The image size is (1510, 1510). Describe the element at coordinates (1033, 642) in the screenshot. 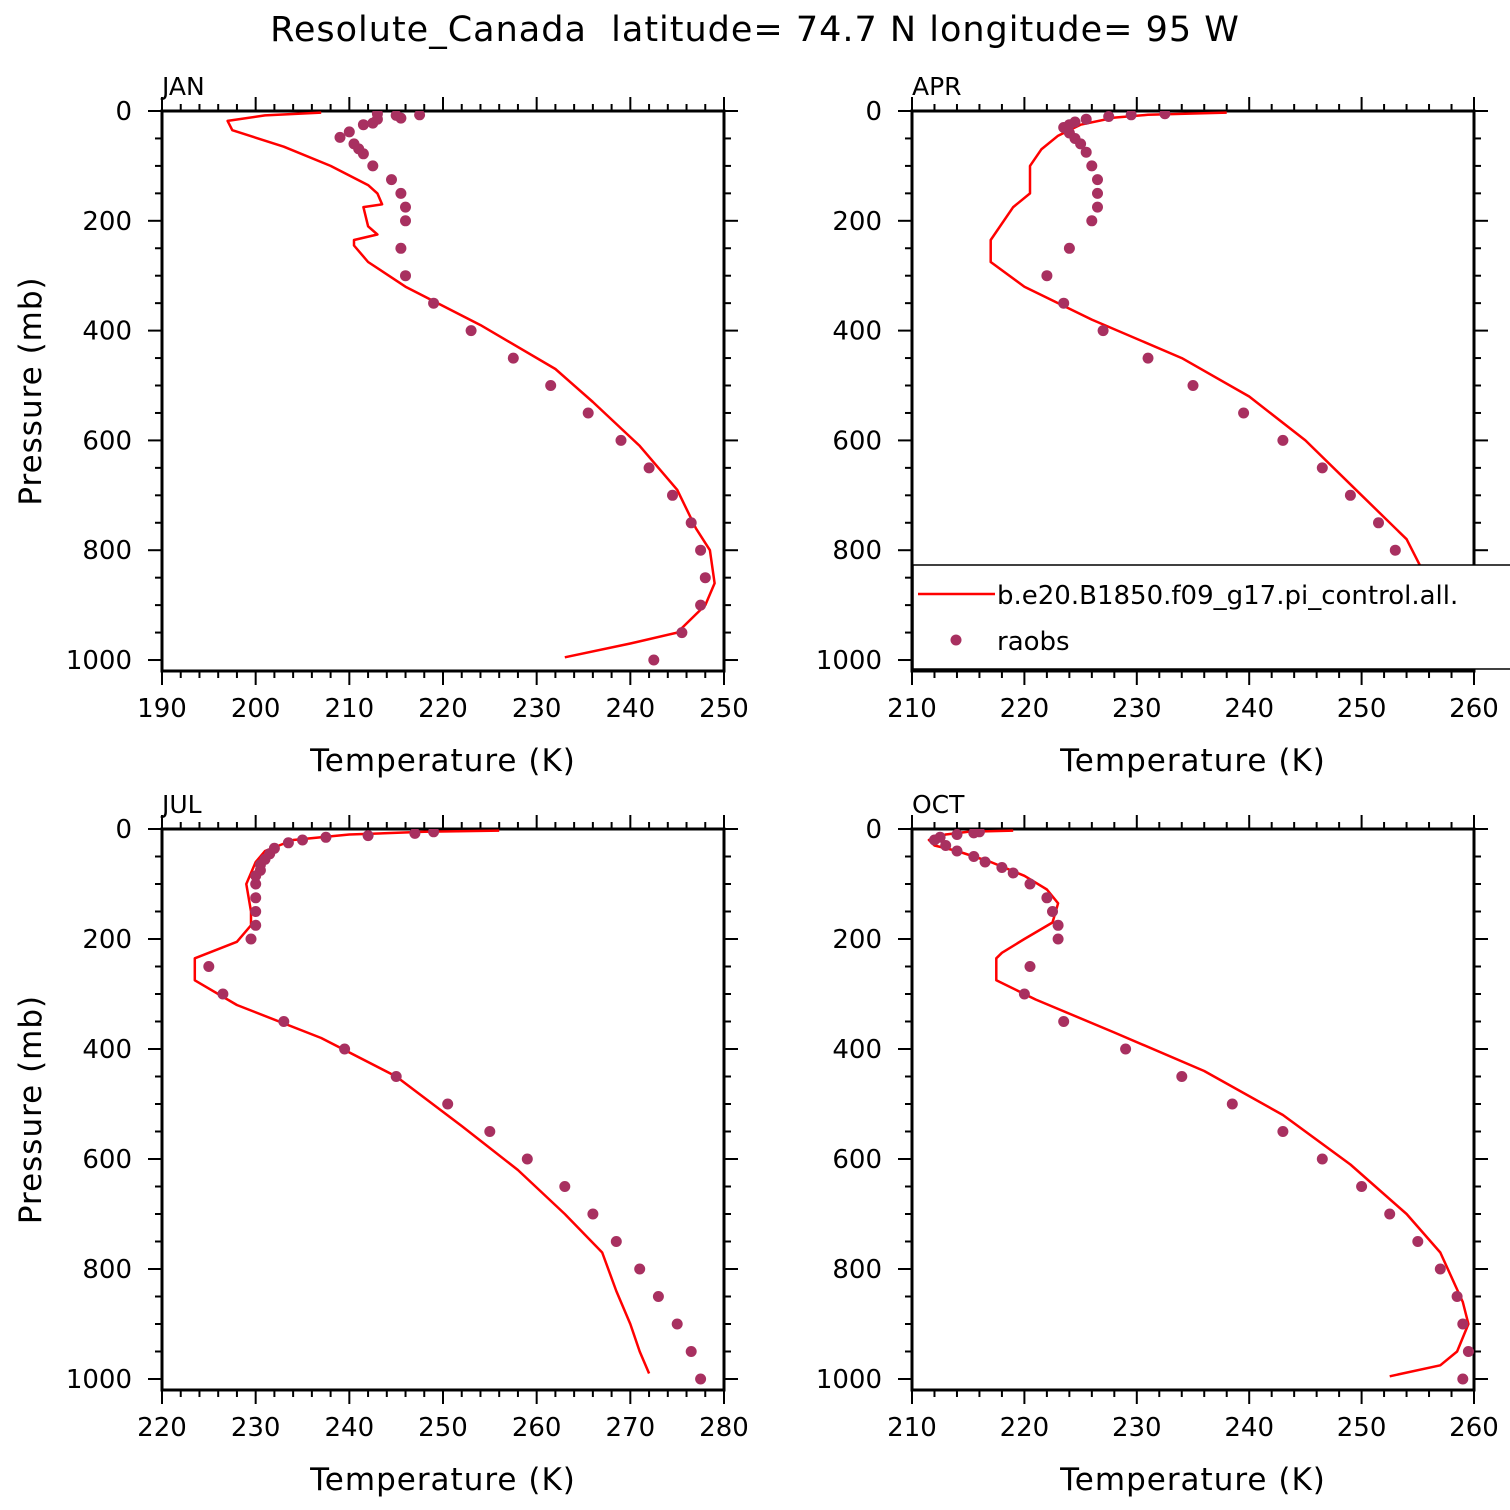

I see `legend-obs-label: raobs` at that location.